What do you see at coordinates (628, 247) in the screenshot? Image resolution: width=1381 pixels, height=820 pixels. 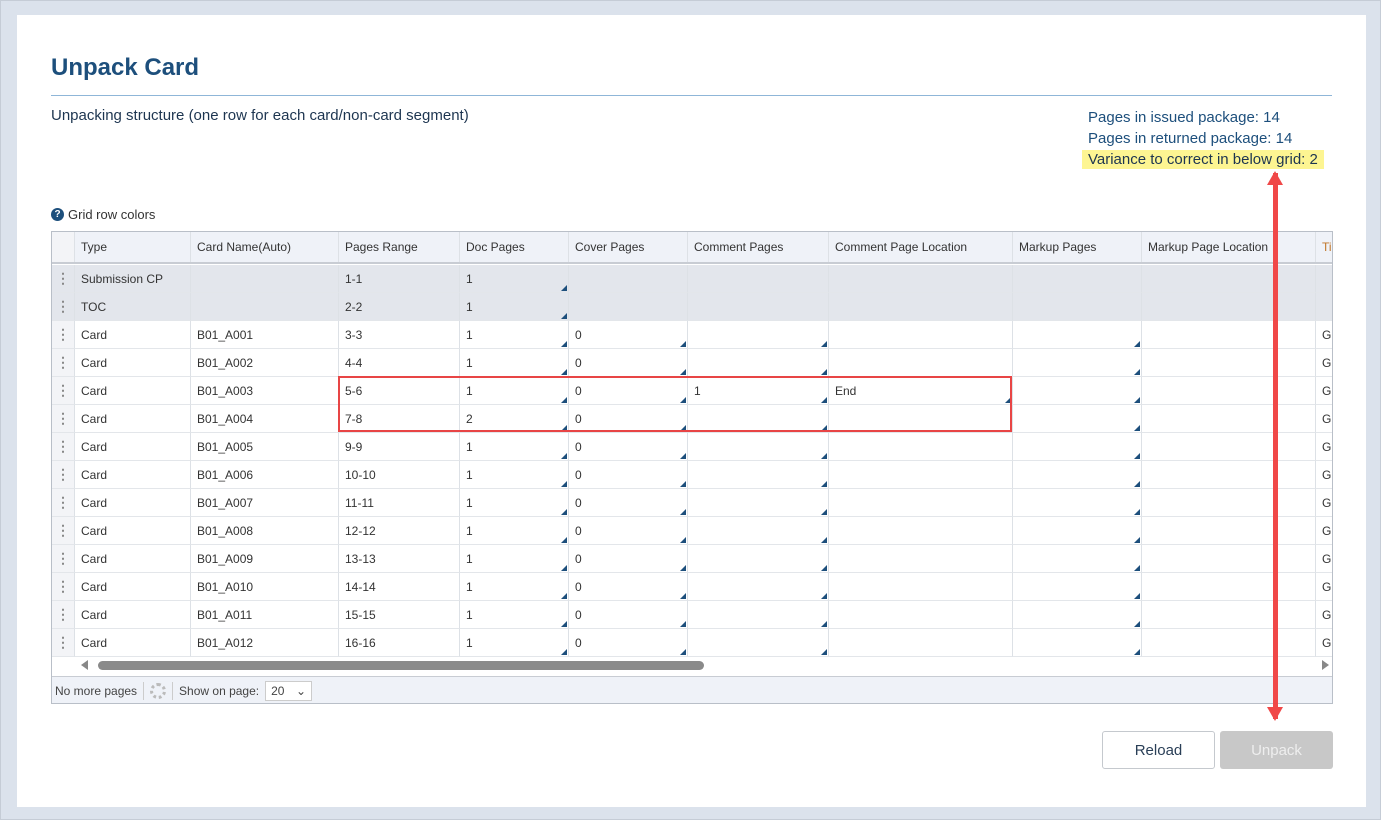 I see `column-header-cover: Cover Pages` at bounding box center [628, 247].